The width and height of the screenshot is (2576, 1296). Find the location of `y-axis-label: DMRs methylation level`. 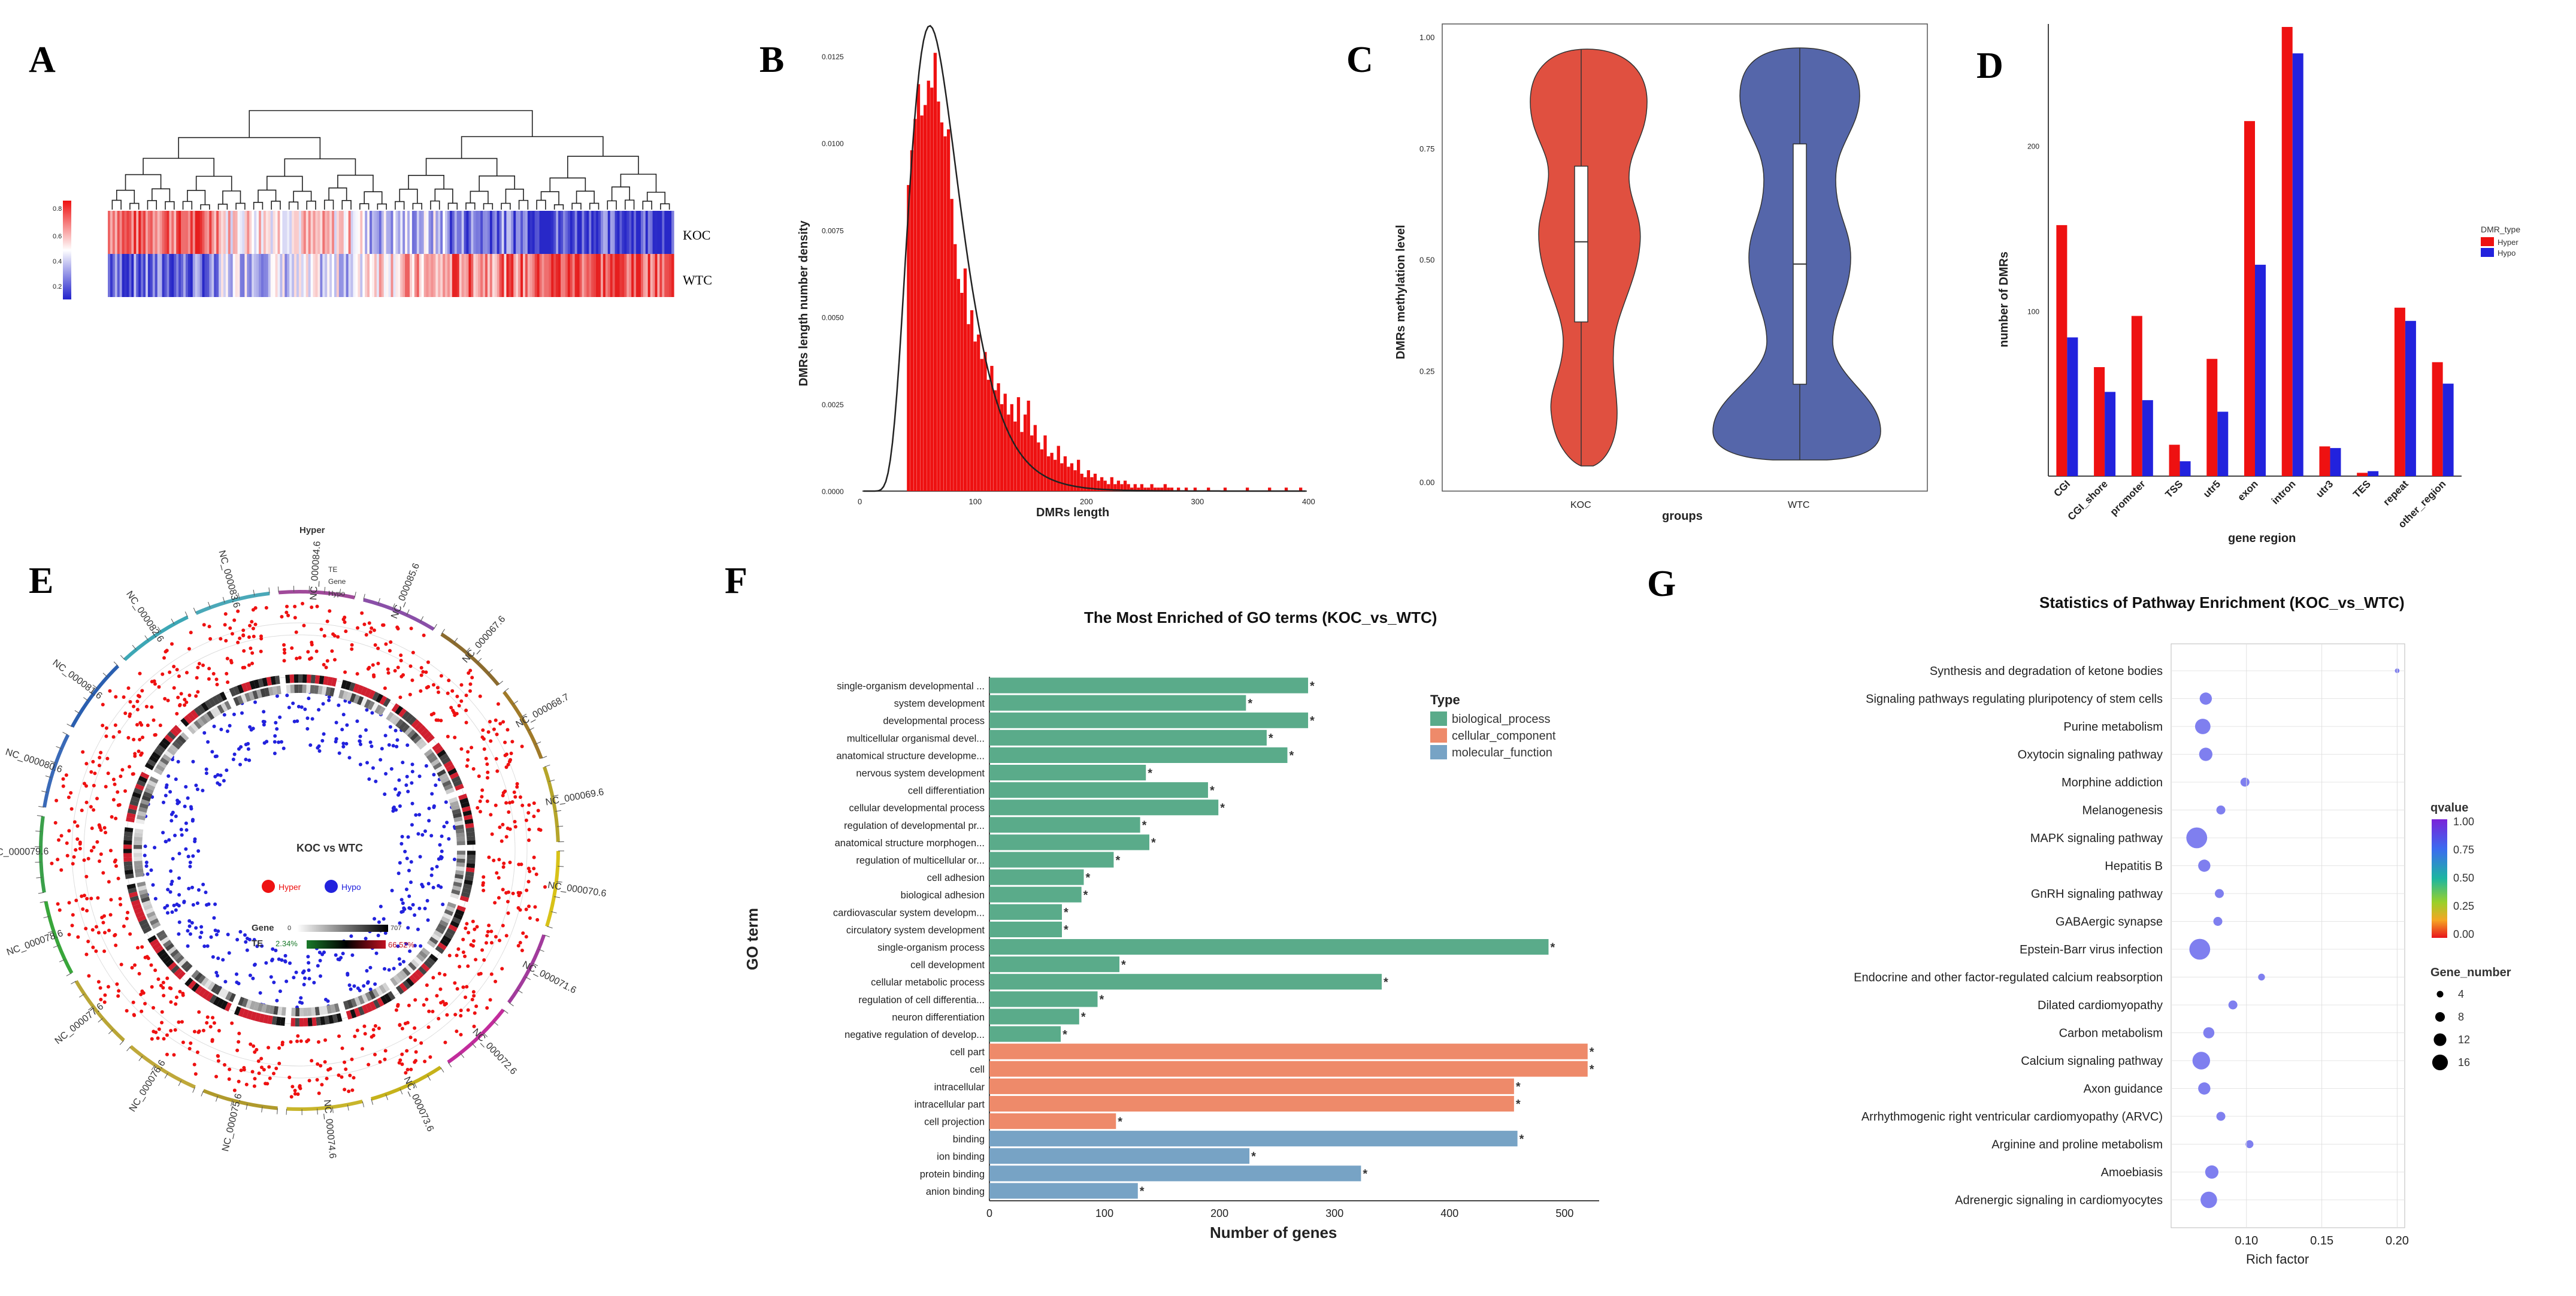

y-axis-label: DMRs methylation level is located at coordinates (1400, 292).